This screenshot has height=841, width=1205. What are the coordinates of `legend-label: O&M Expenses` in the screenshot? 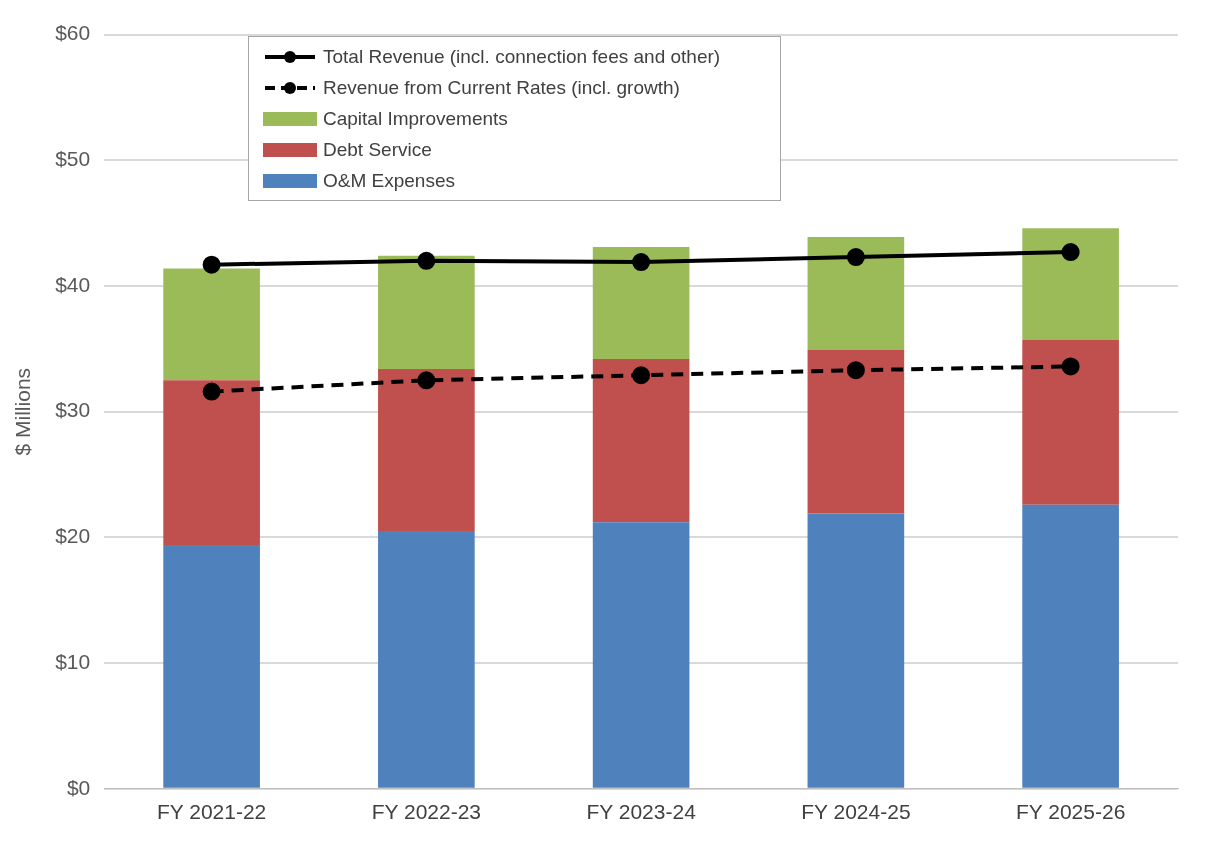 It's located at (389, 180).